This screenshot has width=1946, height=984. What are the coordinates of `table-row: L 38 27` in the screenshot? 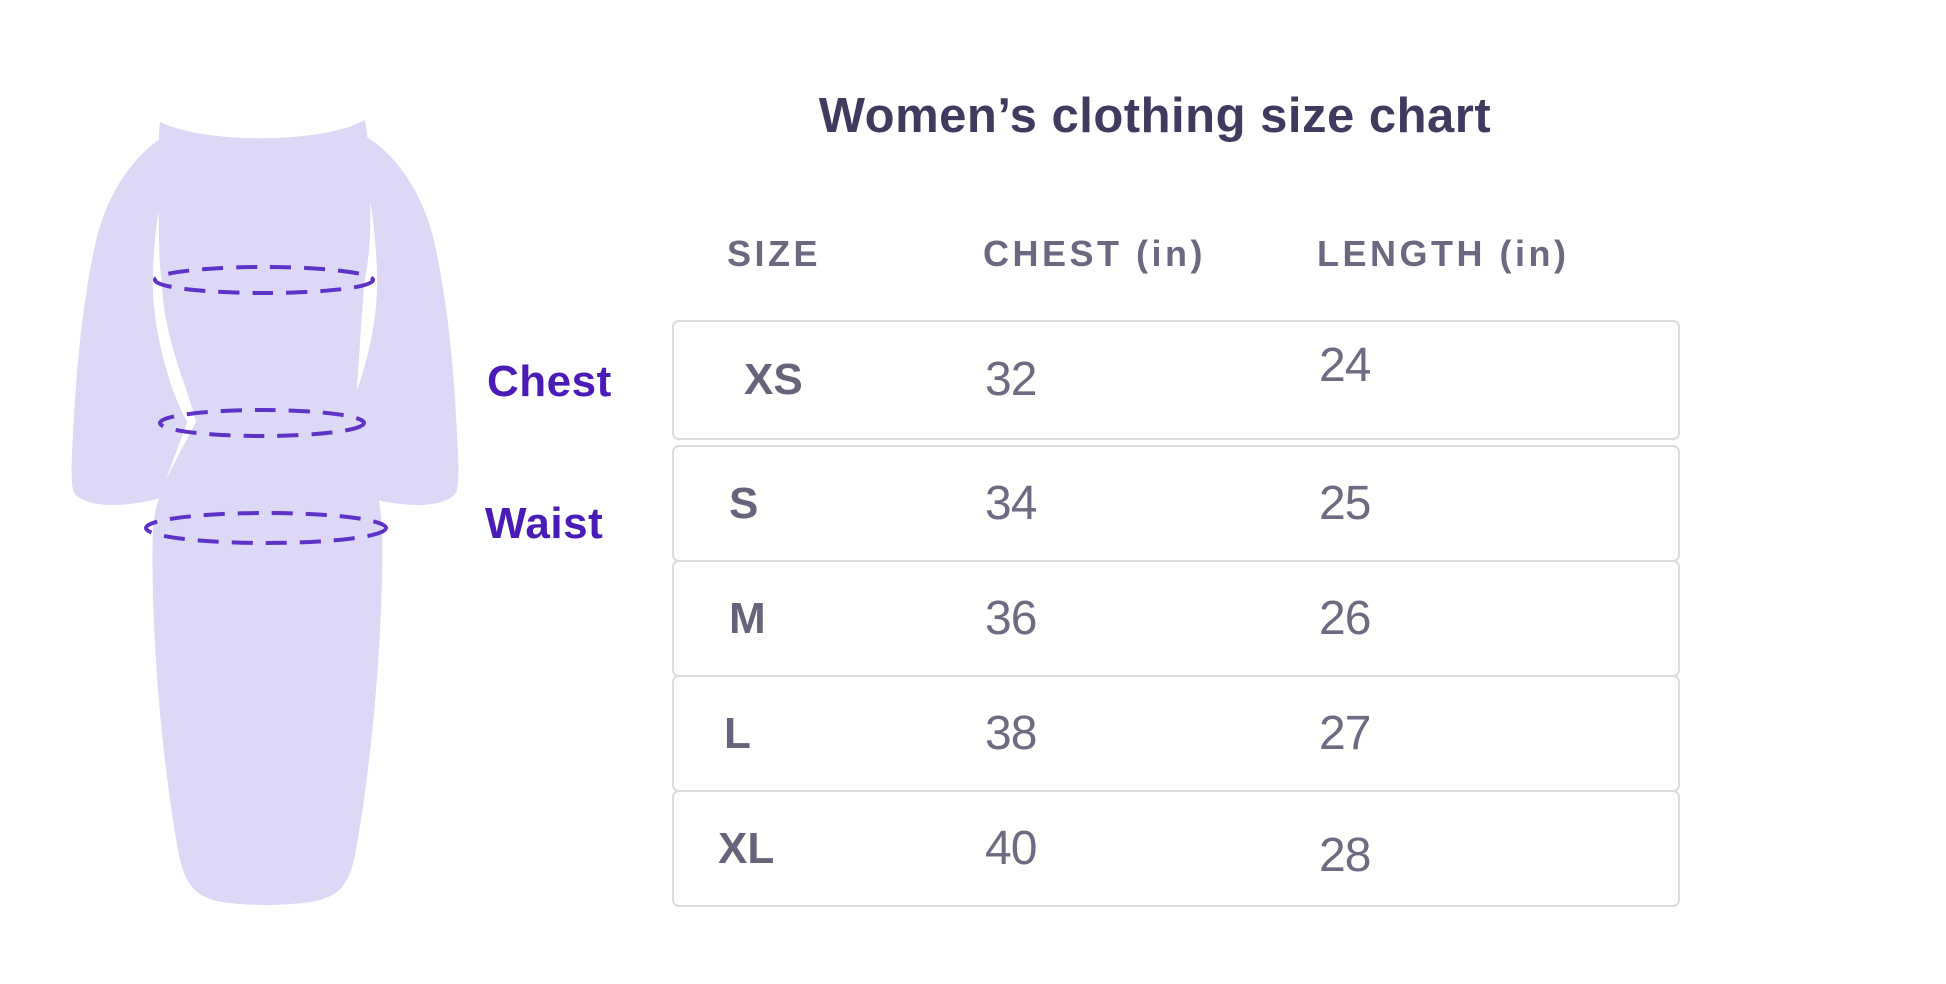 It's located at (1176, 733).